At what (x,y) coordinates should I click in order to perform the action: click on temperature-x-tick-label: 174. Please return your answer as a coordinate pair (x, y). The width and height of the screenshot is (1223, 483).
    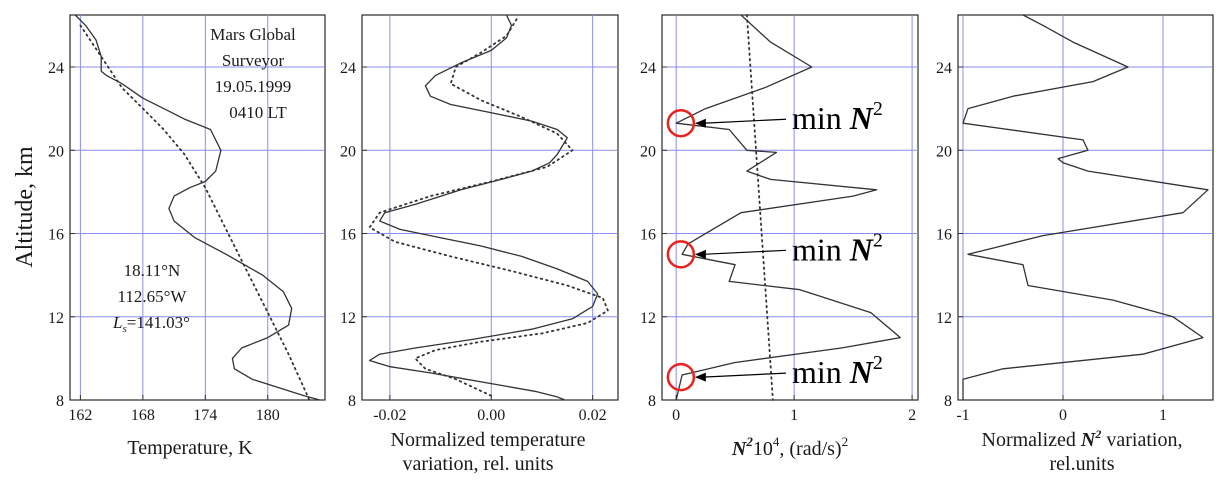
    Looking at the image, I should click on (205, 415).